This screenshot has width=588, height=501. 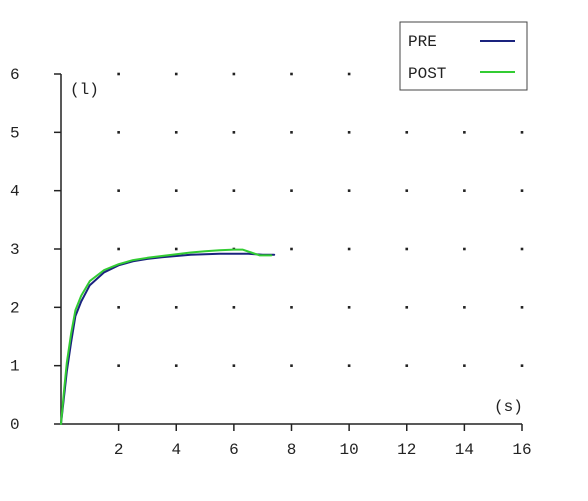 I want to click on y-tick-label: 6, so click(x=15, y=75).